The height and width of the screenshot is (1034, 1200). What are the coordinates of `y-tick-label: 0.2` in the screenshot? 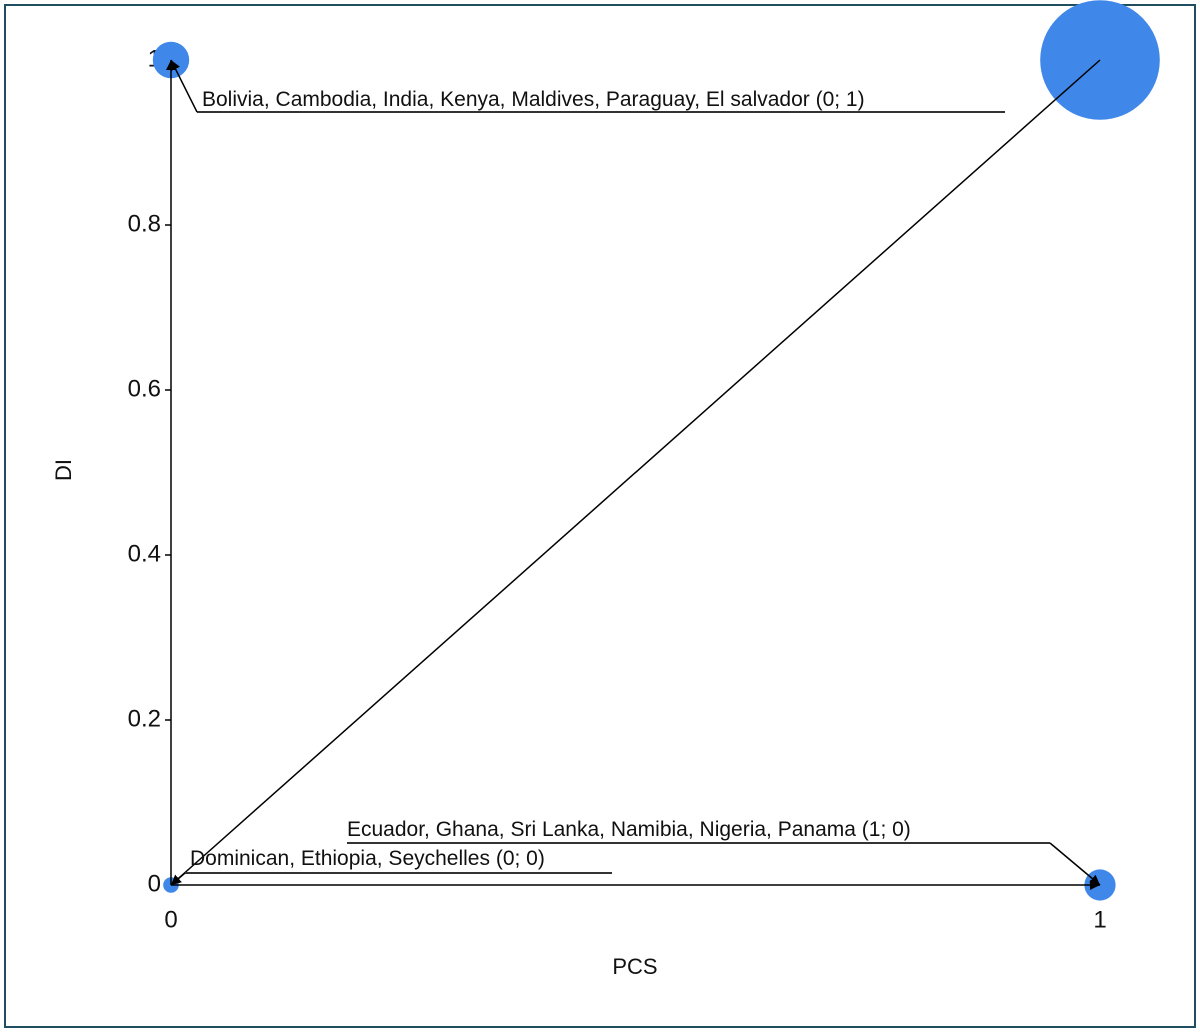 It's located at (144, 718).